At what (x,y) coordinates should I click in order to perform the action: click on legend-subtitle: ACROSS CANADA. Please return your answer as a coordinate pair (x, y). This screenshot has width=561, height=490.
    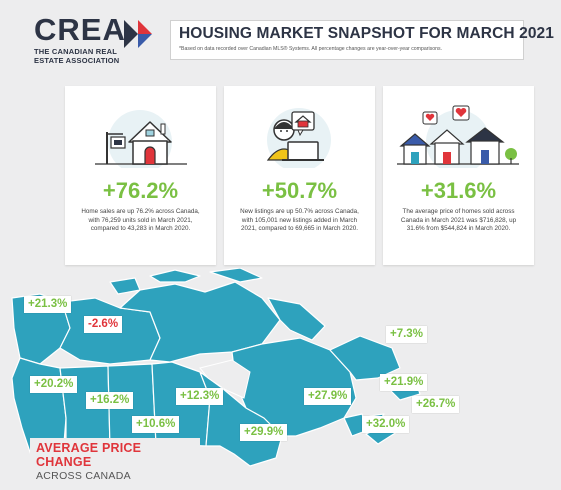
    Looking at the image, I should click on (83, 476).